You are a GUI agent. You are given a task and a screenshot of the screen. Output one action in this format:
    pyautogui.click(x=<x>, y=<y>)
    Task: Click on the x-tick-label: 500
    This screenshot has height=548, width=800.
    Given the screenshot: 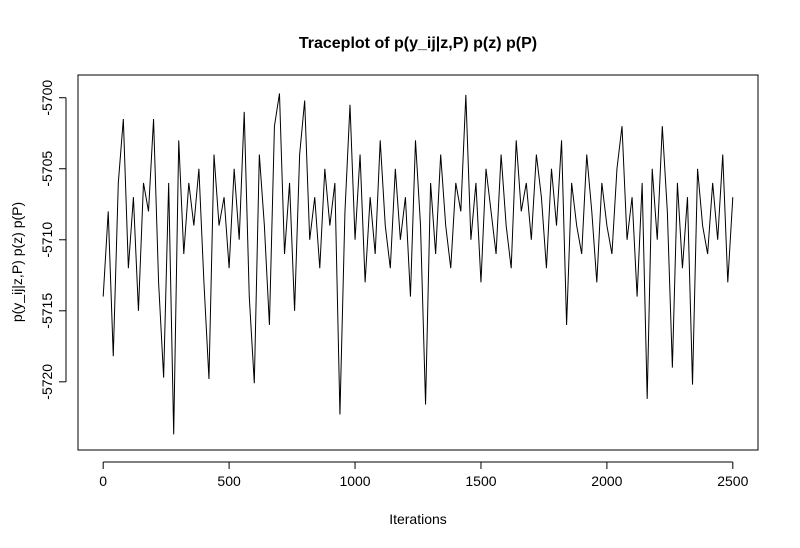 What is the action you would take?
    pyautogui.click(x=229, y=481)
    